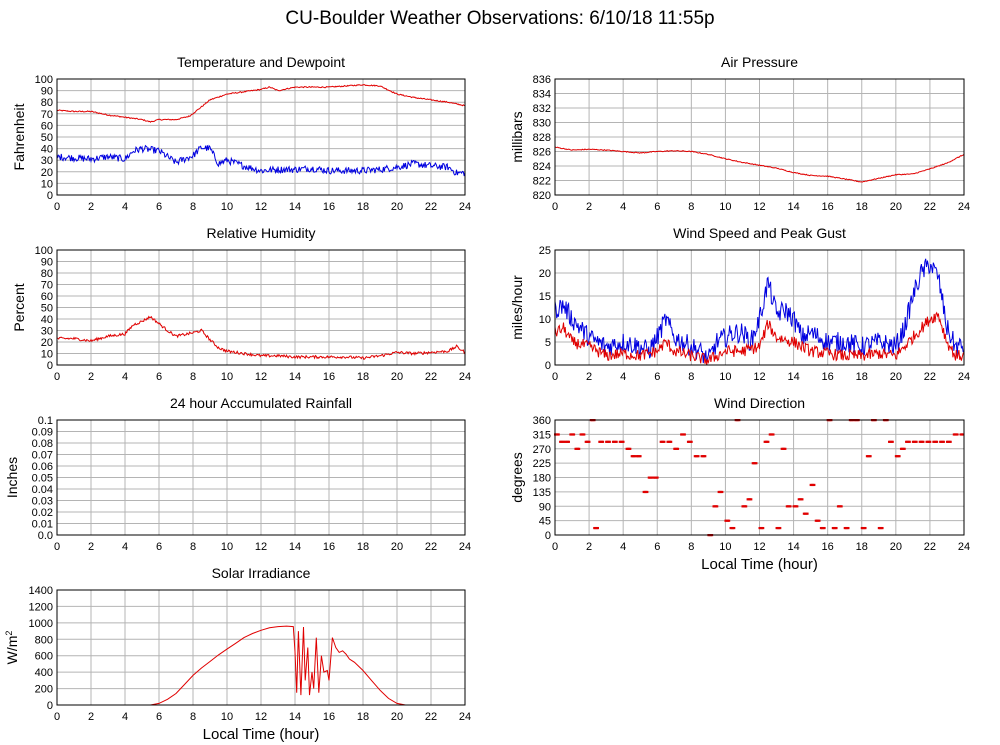 The image size is (1000, 745). I want to click on wind-series-1-line, so click(759, 338).